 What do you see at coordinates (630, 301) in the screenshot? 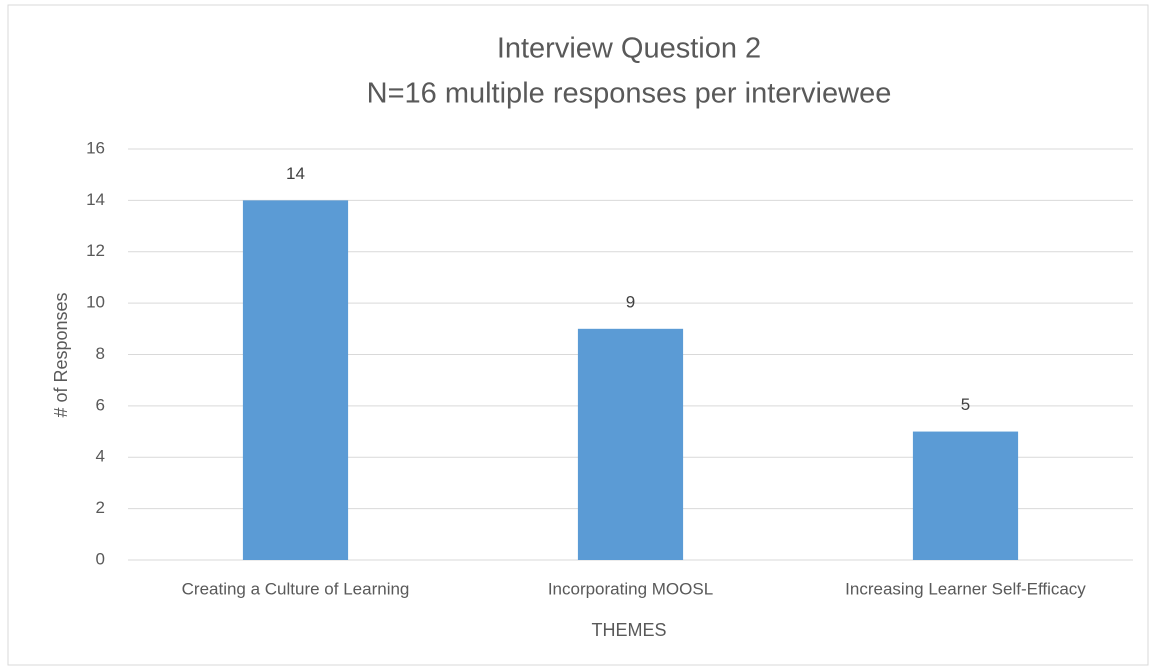
I see `data-label: 9` at bounding box center [630, 301].